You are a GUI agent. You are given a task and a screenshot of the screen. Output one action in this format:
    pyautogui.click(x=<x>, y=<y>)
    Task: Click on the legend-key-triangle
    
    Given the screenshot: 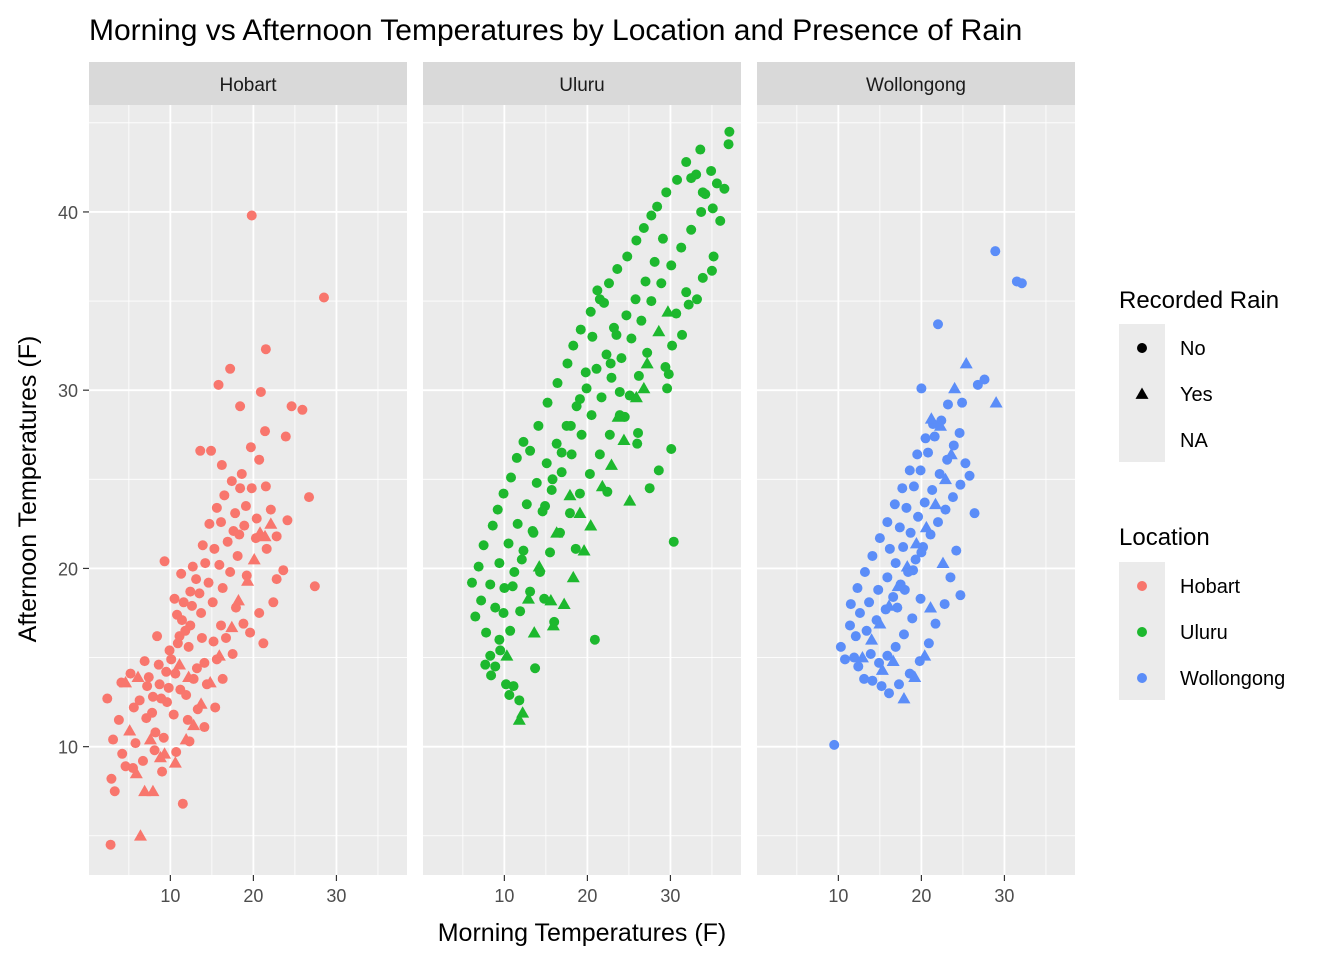 What is the action you would take?
    pyautogui.click(x=1142, y=393)
    